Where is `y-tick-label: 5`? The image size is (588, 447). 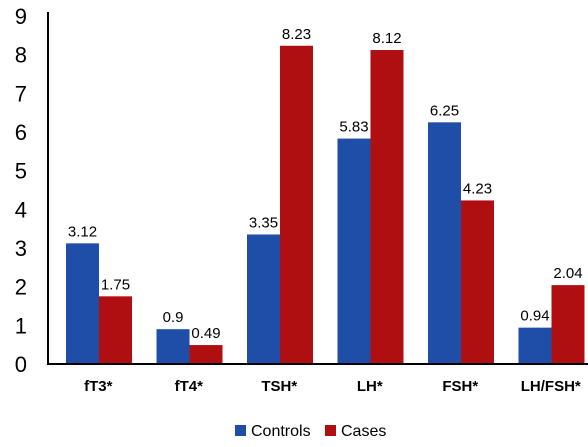 y-tick-label: 5 is located at coordinates (21, 171).